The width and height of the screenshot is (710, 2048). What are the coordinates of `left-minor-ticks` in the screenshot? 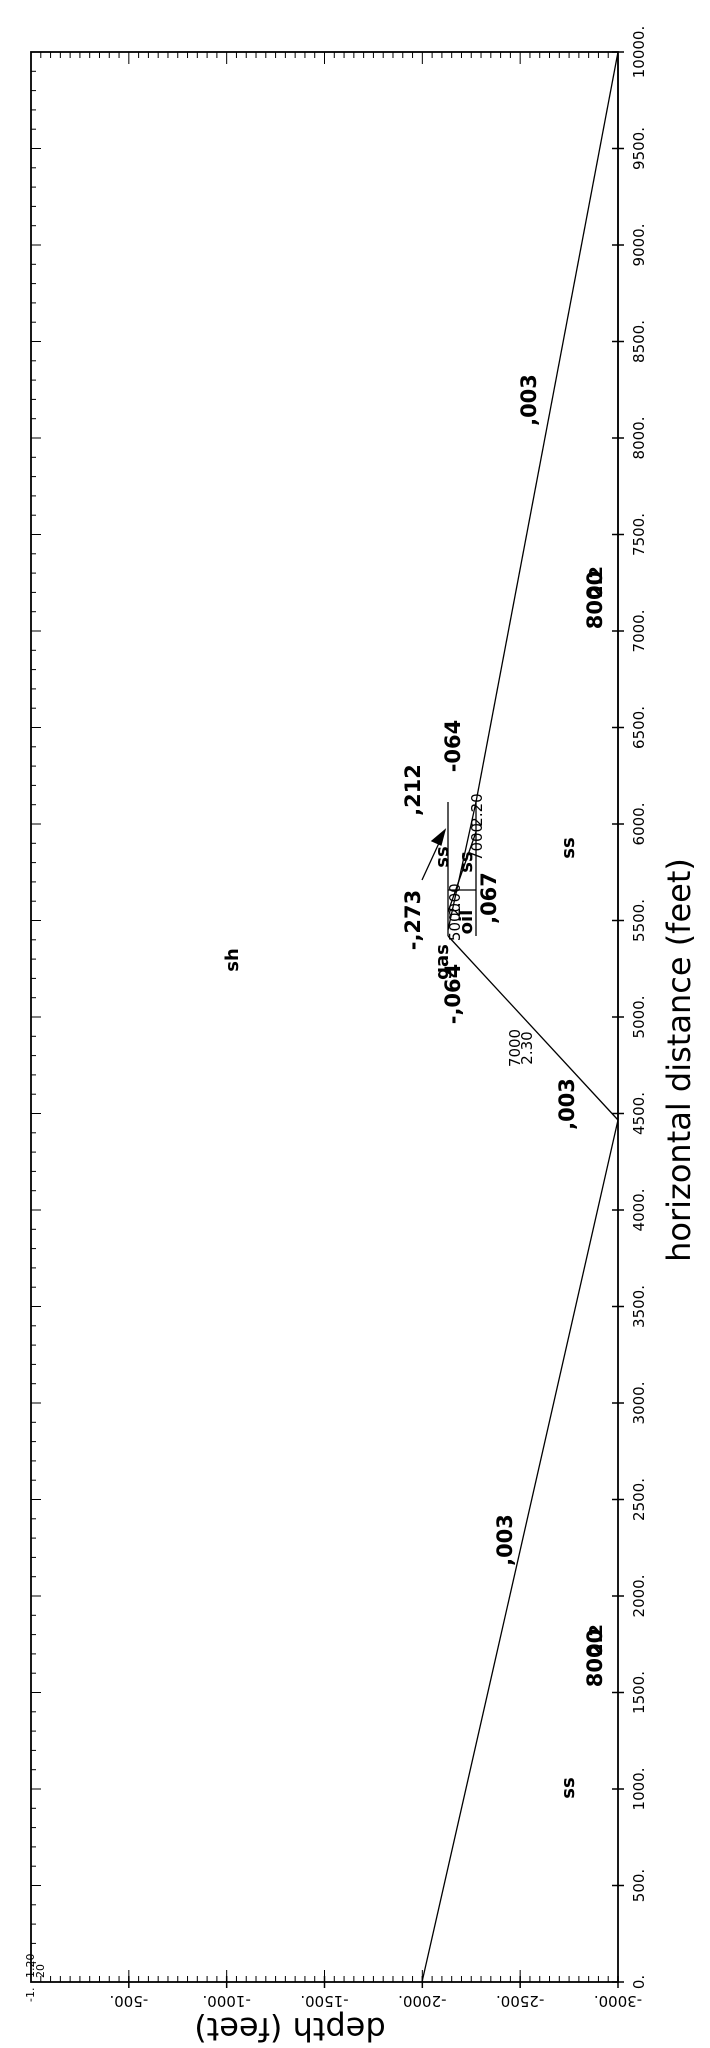 It's located at (36, 1017).